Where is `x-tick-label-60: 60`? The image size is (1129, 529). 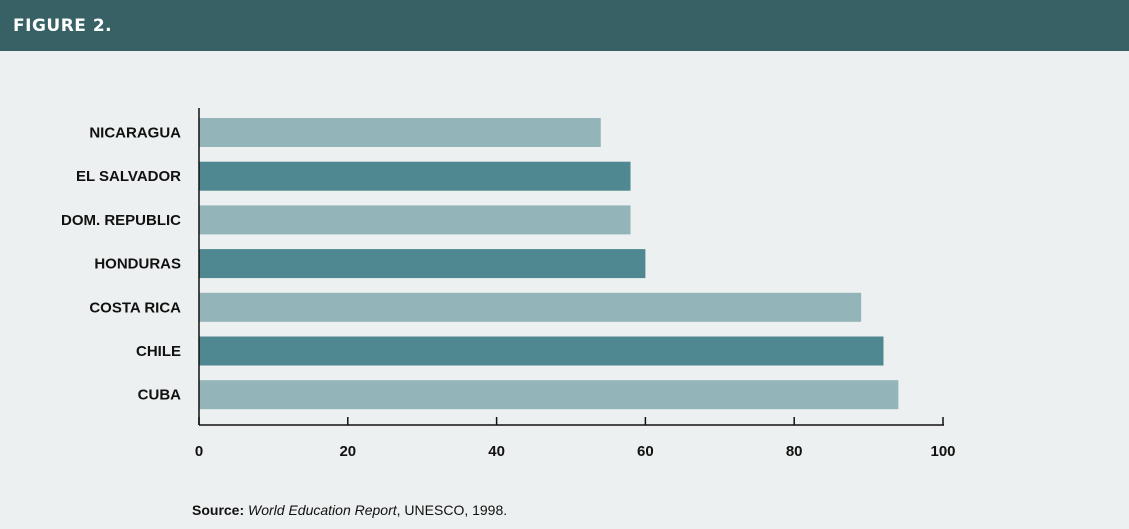 x-tick-label-60: 60 is located at coordinates (645, 451).